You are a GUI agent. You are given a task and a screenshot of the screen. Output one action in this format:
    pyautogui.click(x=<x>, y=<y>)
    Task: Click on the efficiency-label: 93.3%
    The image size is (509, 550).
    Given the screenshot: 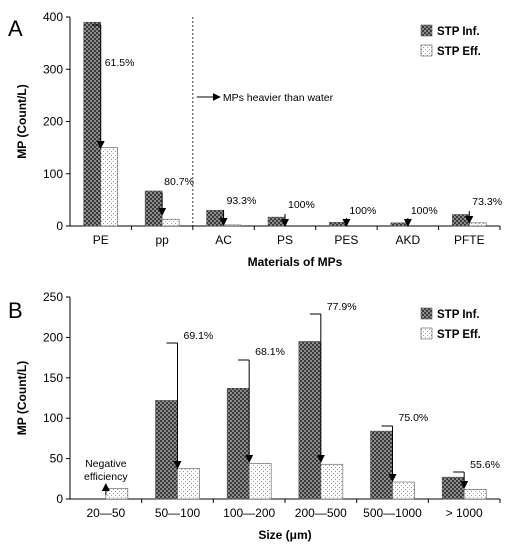 What is the action you would take?
    pyautogui.click(x=242, y=201)
    